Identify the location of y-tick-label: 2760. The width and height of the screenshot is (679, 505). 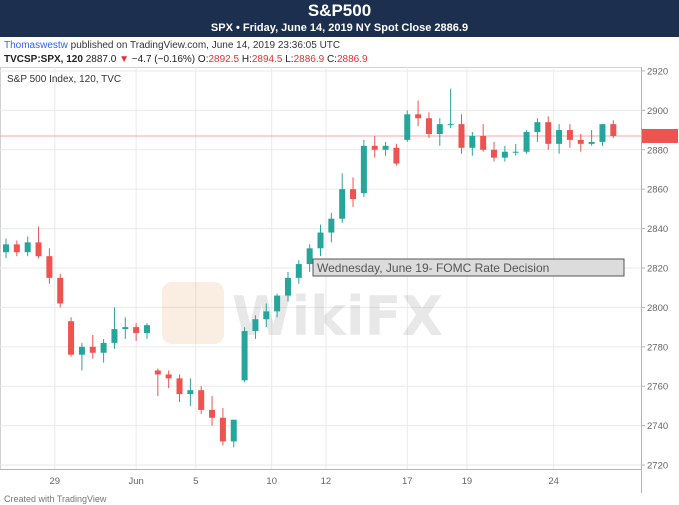
(657, 387).